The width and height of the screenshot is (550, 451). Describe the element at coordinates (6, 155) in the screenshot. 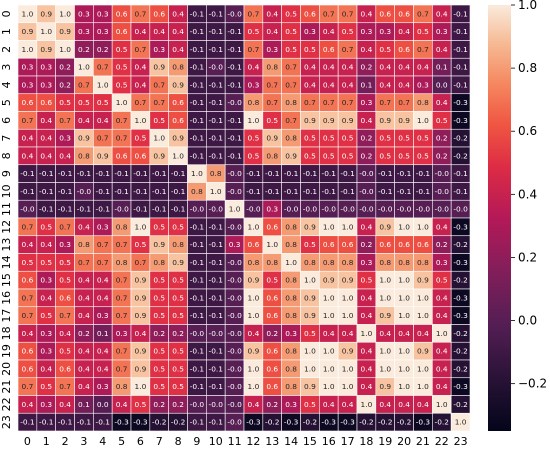

I see `y-tick-label: 8` at that location.